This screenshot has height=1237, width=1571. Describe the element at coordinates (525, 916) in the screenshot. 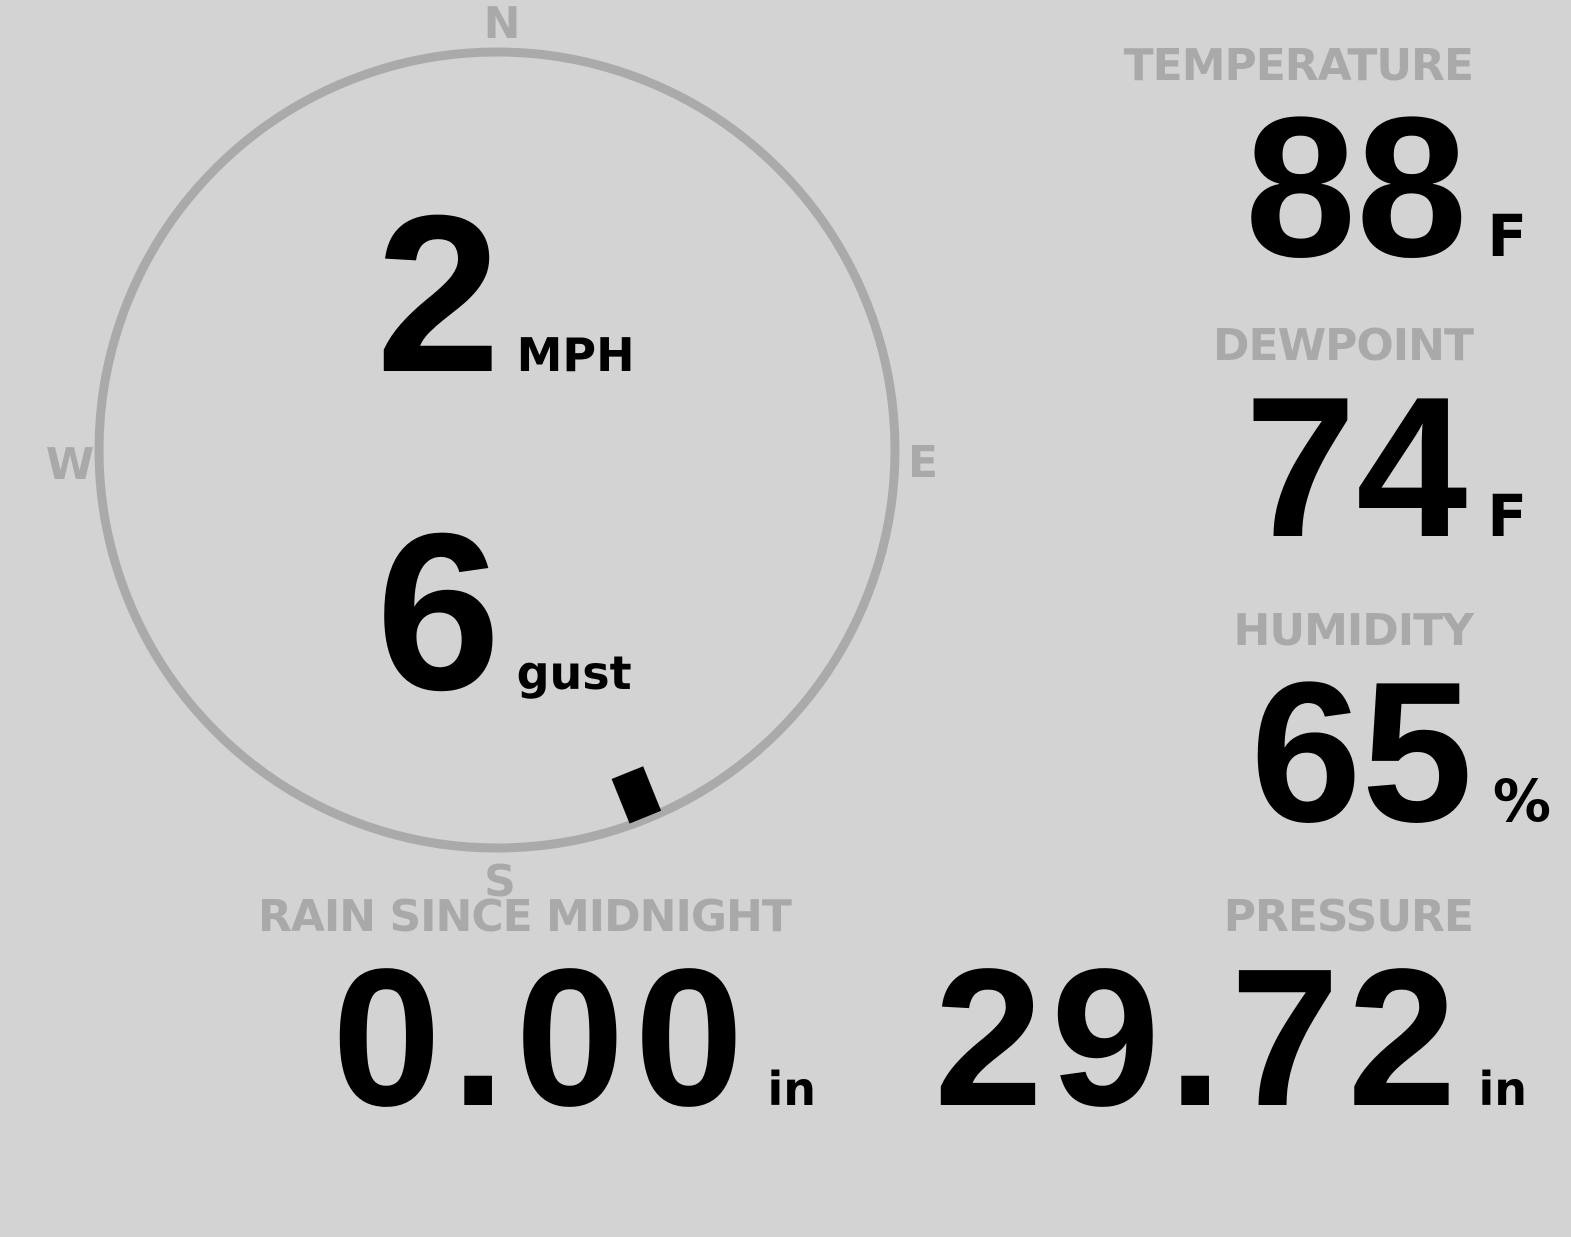

I see `rain-label: RAIN SINCE MIDNIGHT` at that location.